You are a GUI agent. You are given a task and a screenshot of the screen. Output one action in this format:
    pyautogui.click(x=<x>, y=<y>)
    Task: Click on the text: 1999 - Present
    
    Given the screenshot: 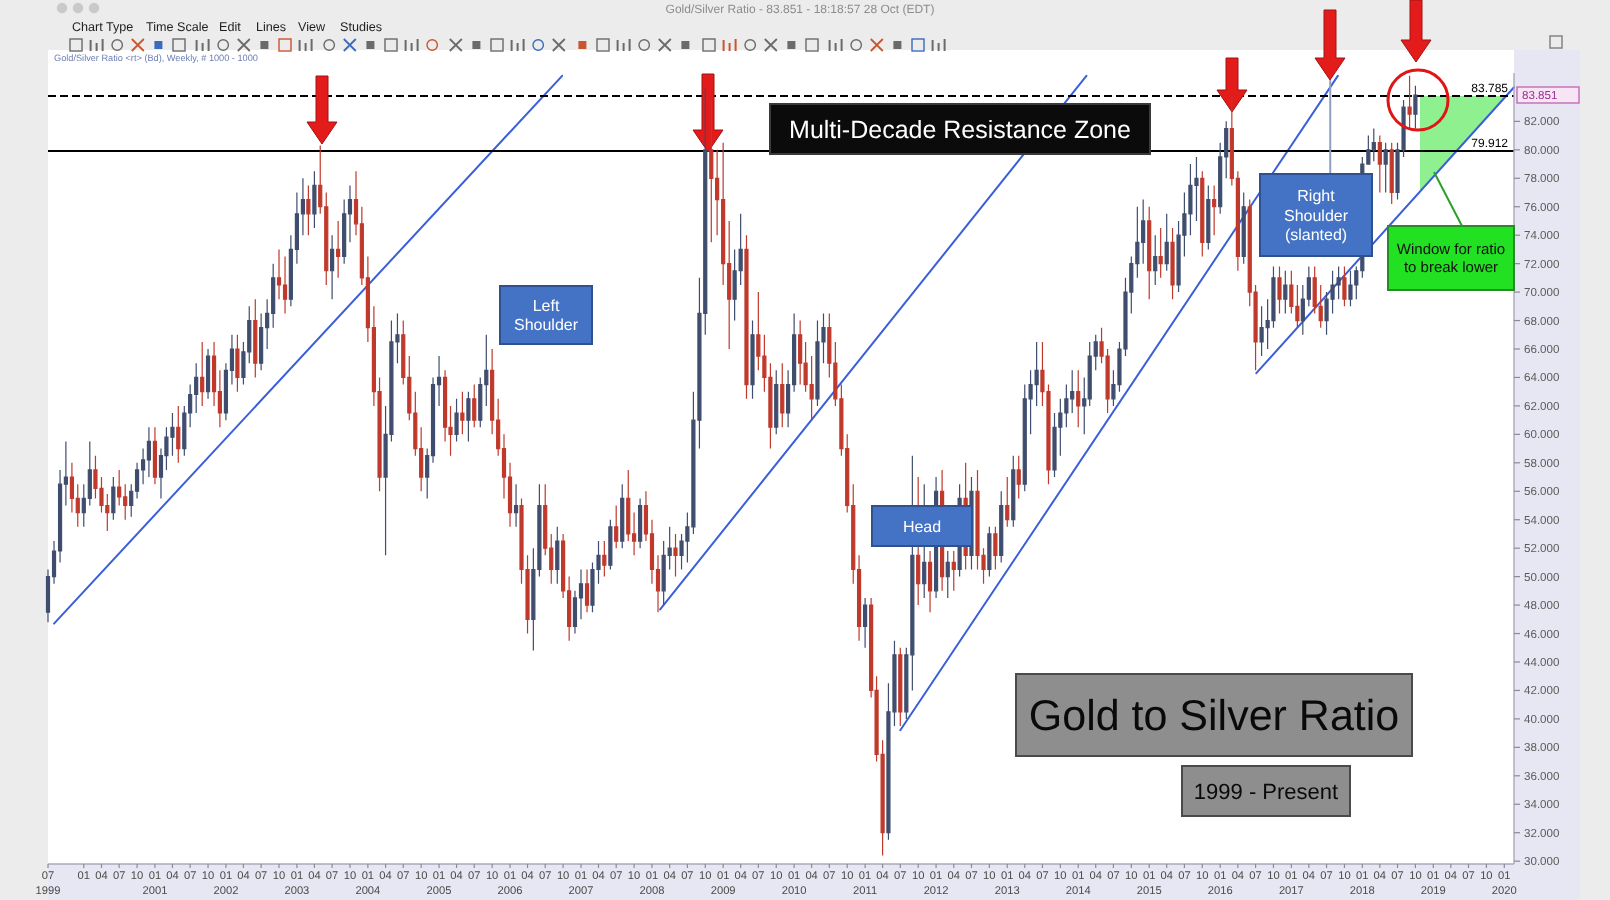 What is the action you would take?
    pyautogui.click(x=1266, y=792)
    